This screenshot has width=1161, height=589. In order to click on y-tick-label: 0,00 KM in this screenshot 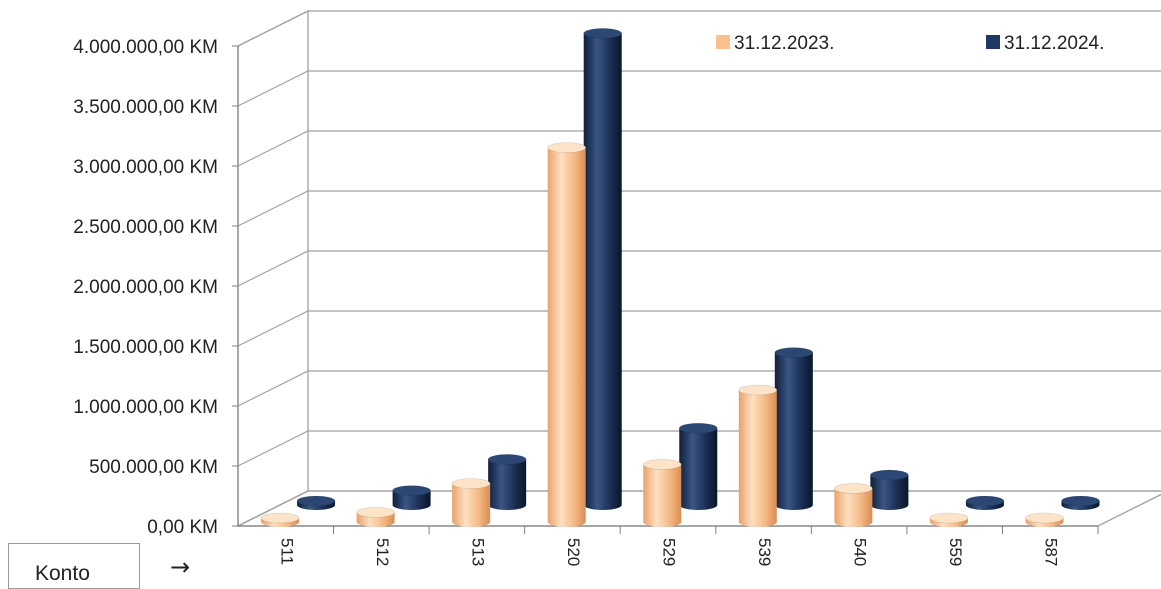, I will do `click(182, 527)`.